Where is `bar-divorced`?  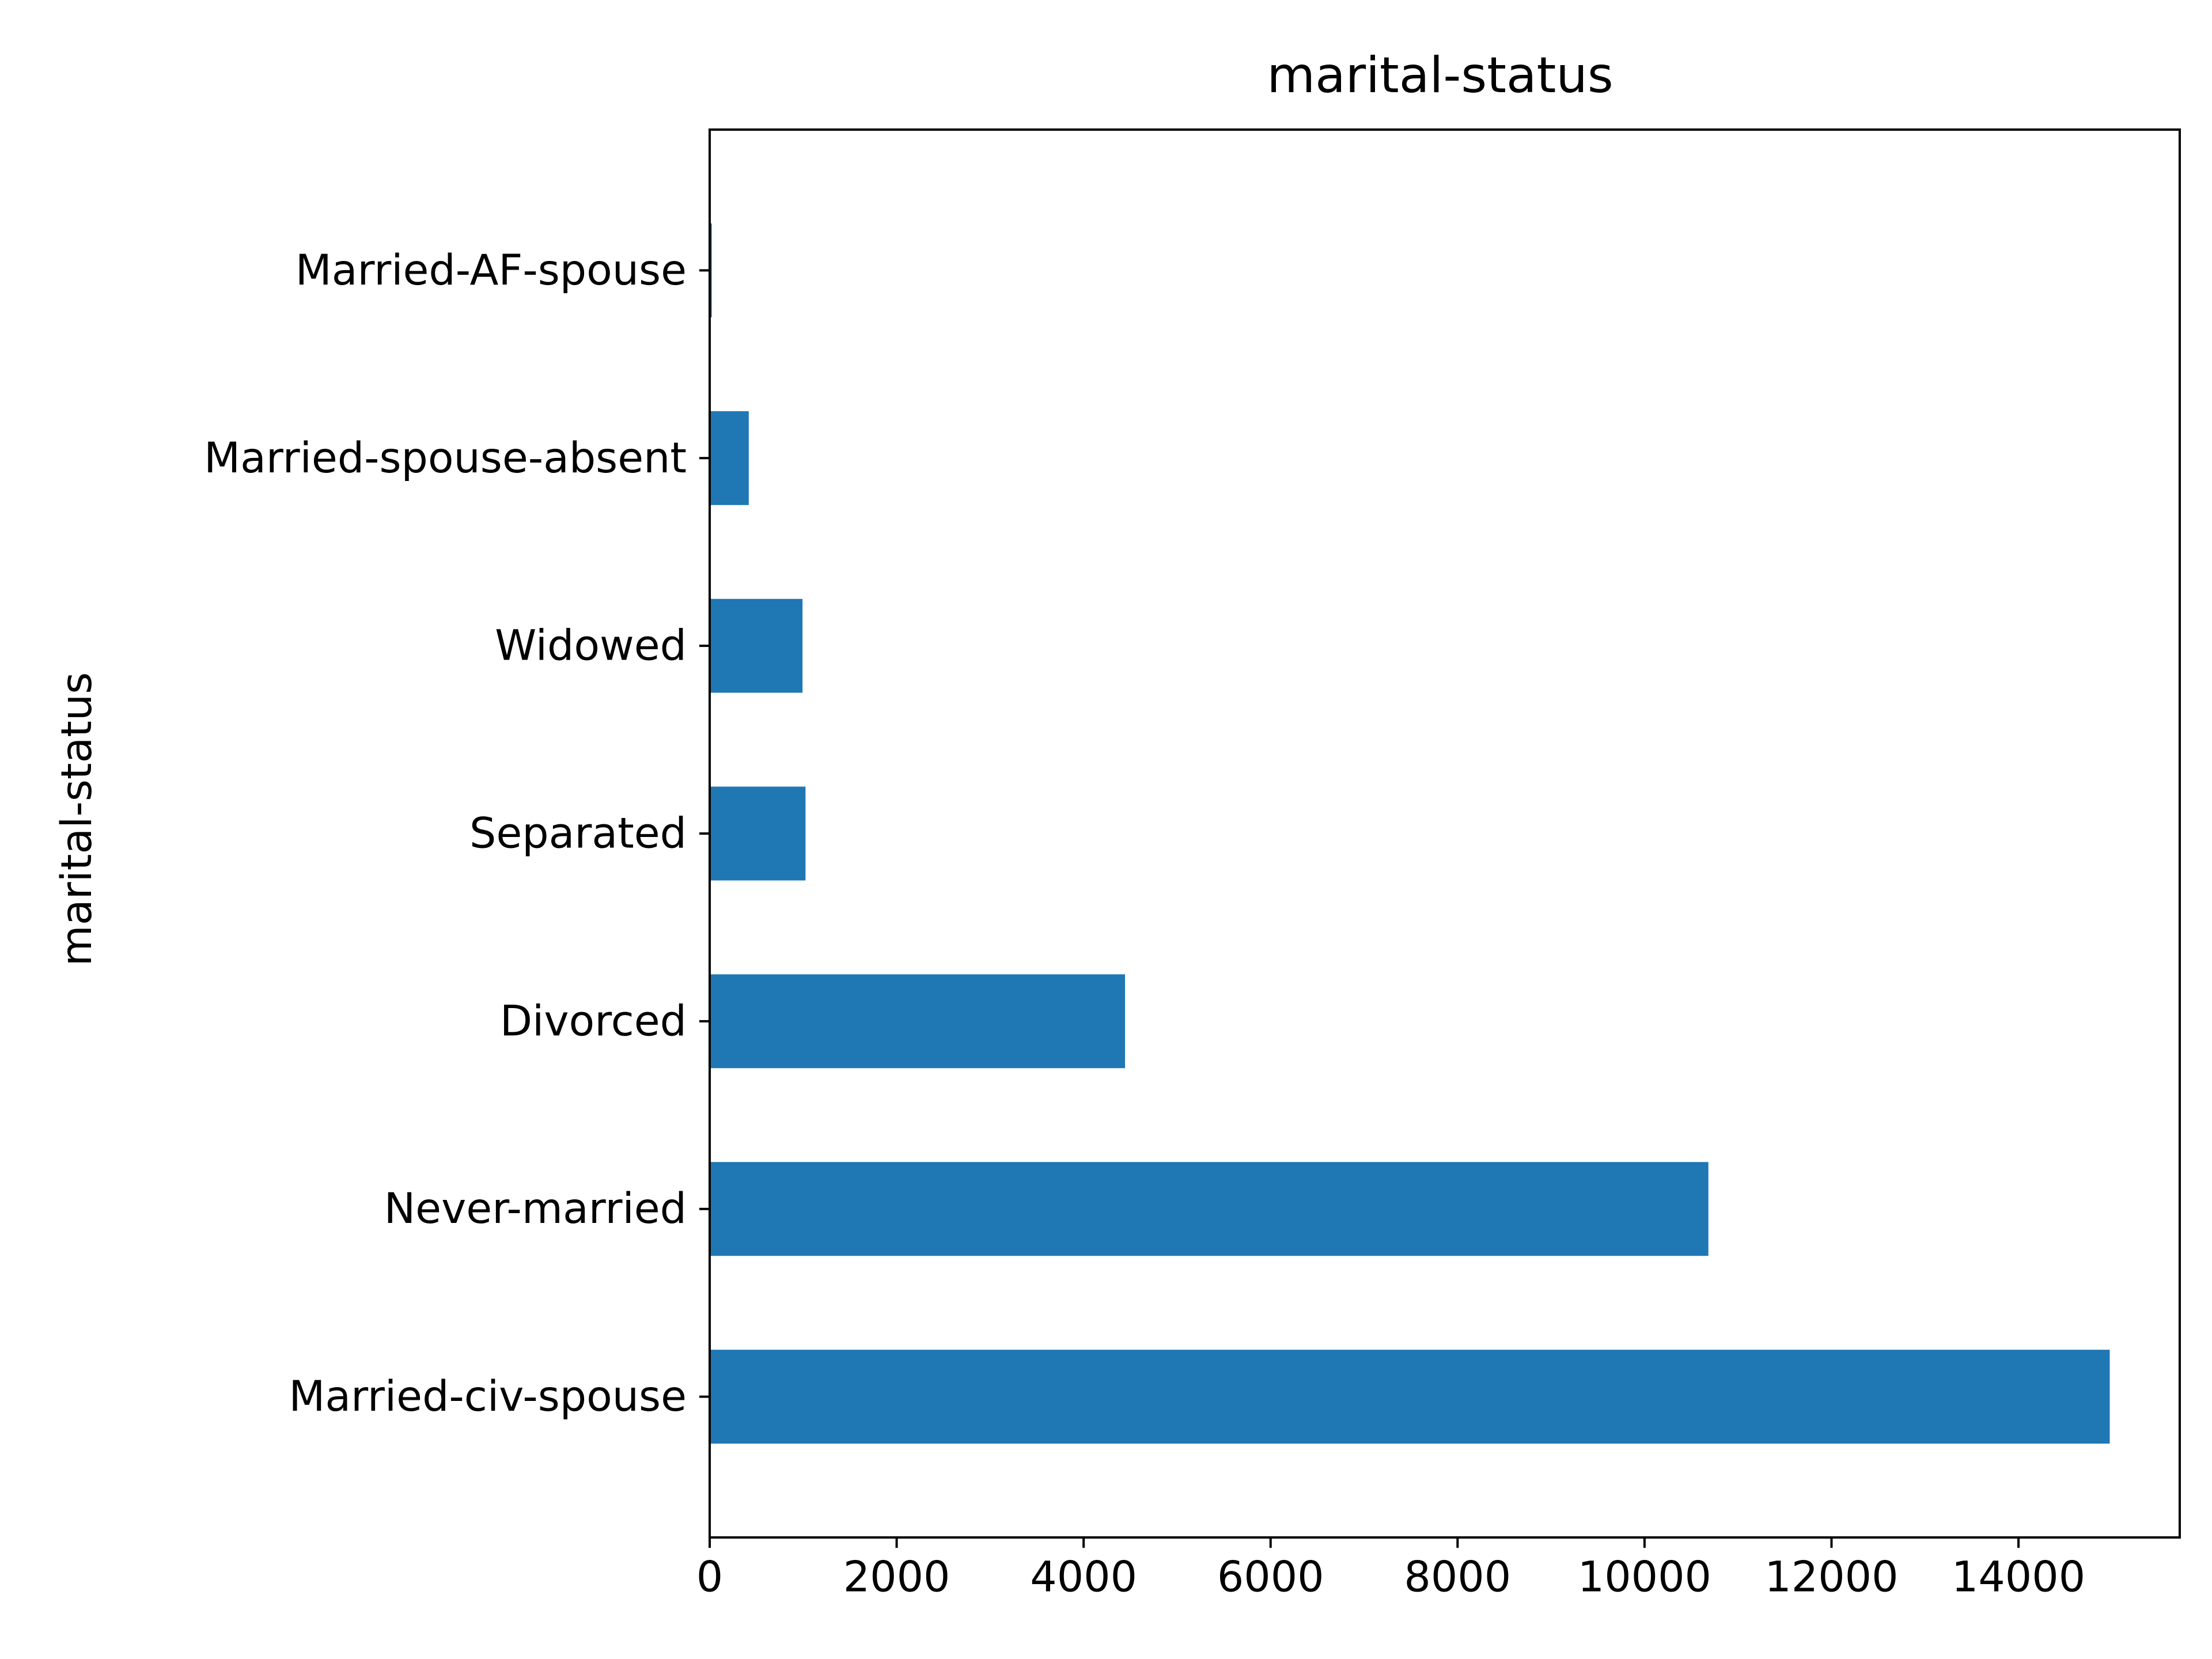 bar-divorced is located at coordinates (918, 1021).